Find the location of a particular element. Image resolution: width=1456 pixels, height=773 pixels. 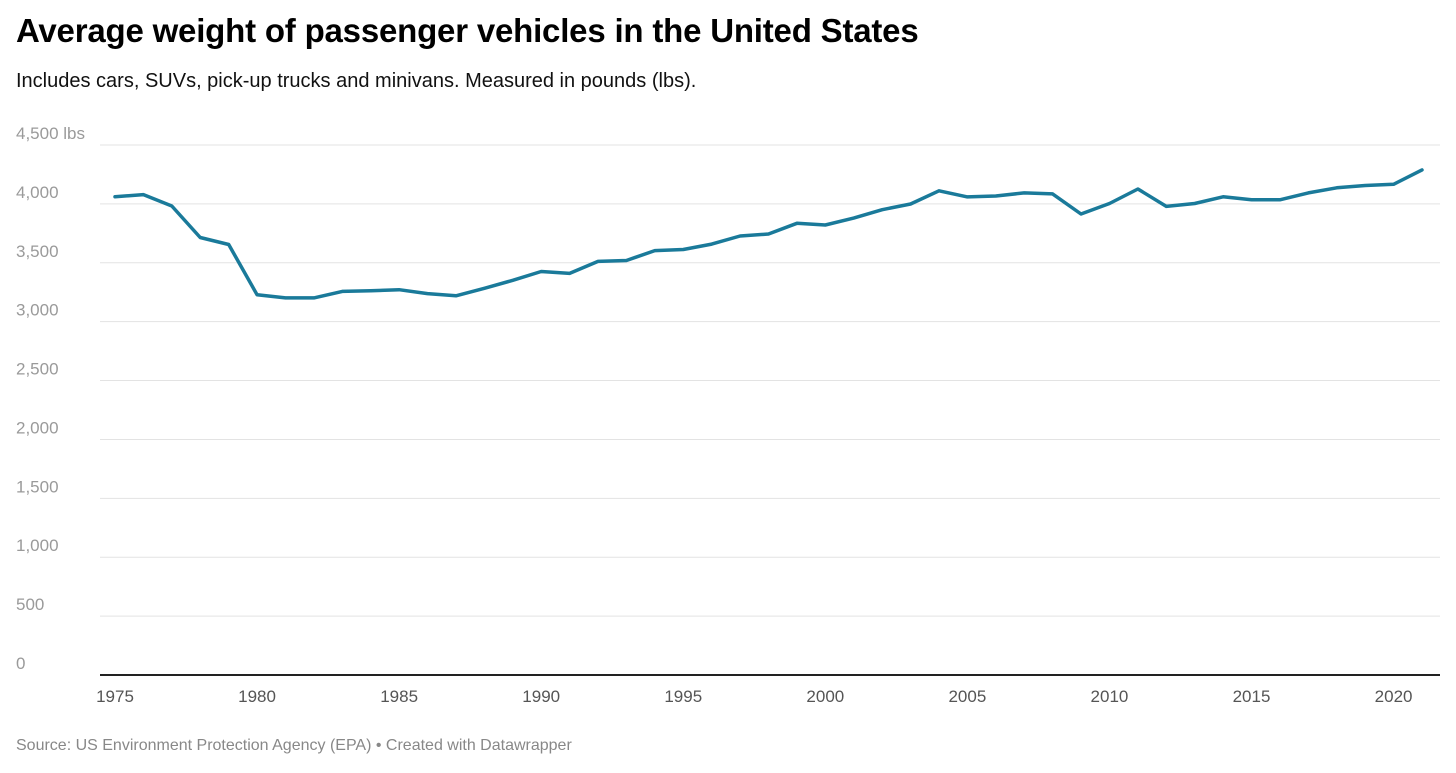

x-tick-label: 1990 is located at coordinates (541, 696).